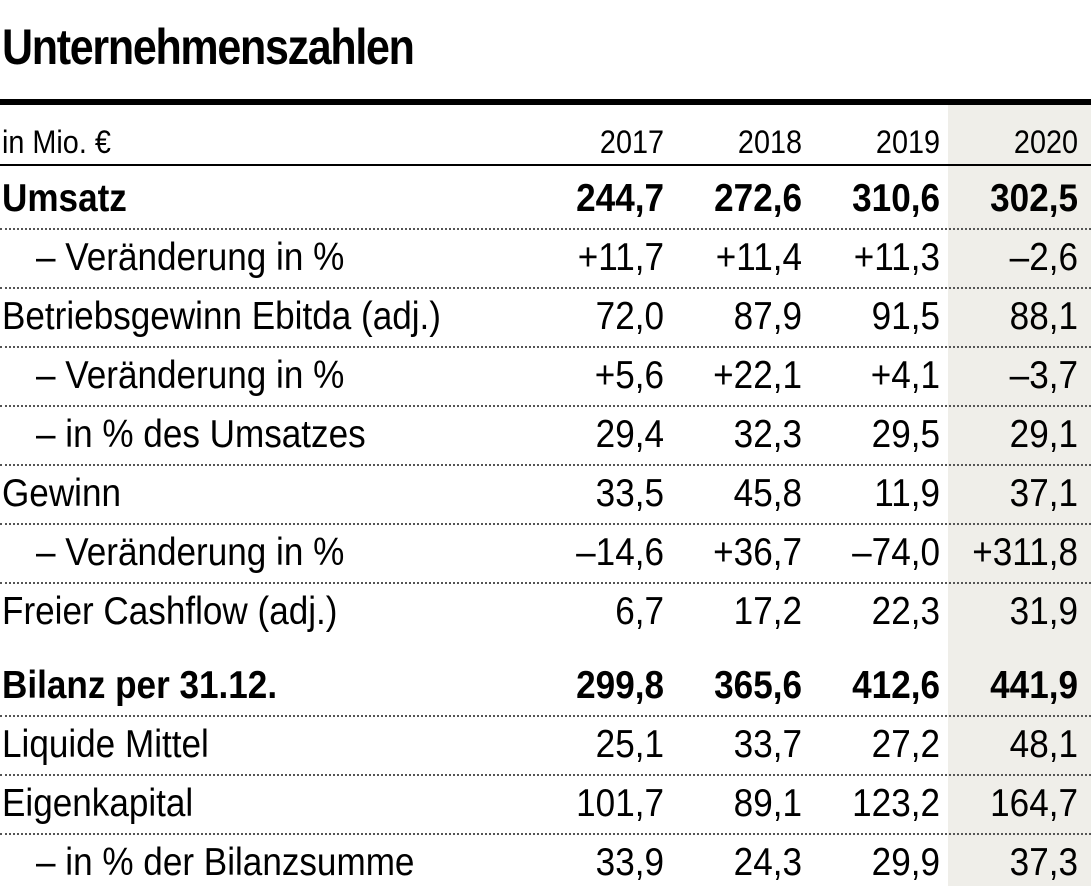 The image size is (1091, 886). I want to click on cell-2018: +11,4, so click(758, 257).